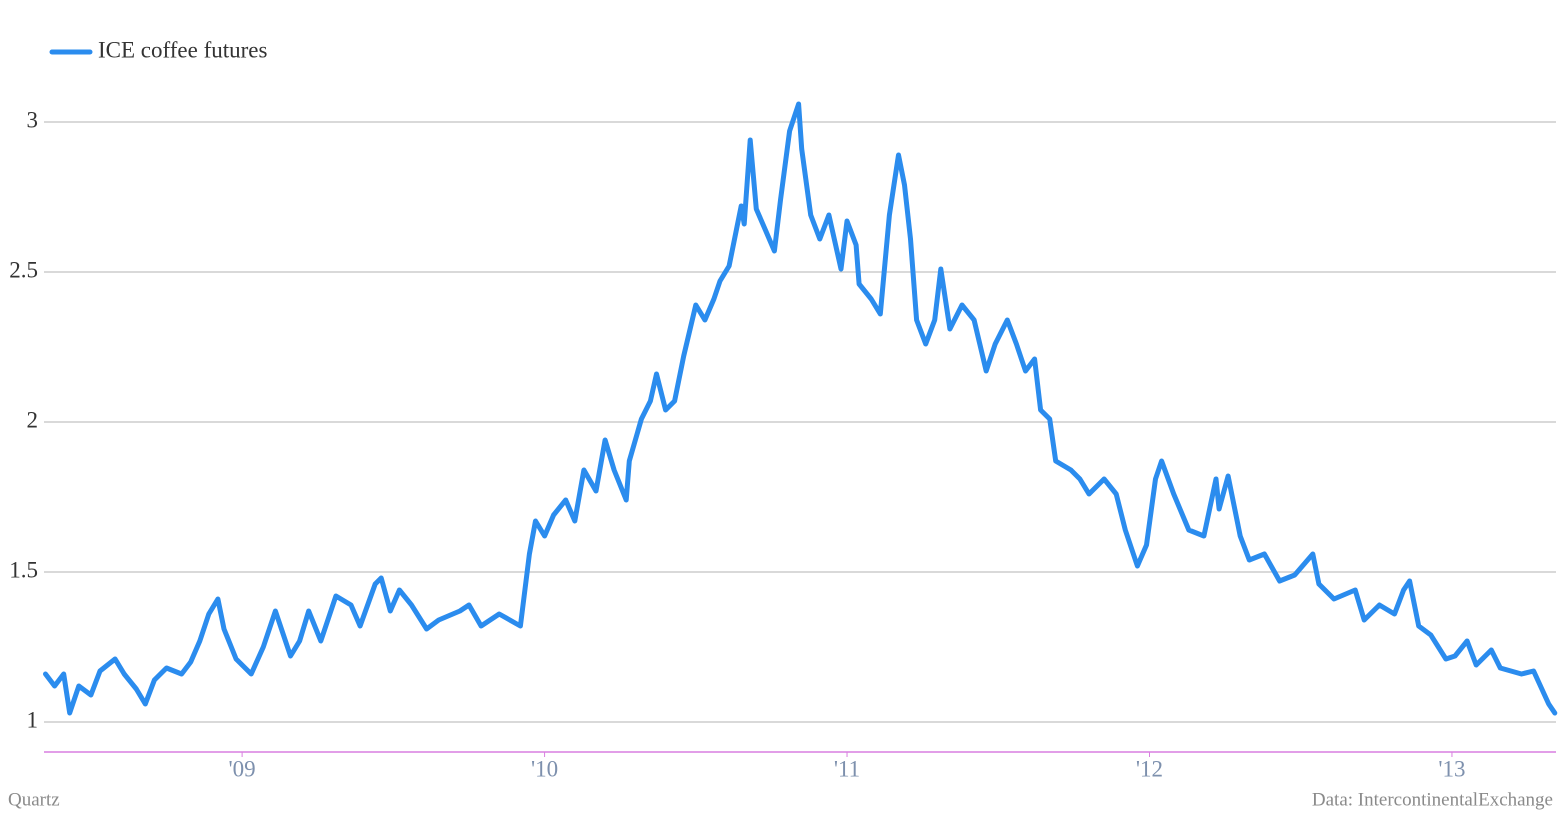 This screenshot has height=816, width=1561. Describe the element at coordinates (182, 49) in the screenshot. I see `legend-label: ICE coffee futures` at that location.